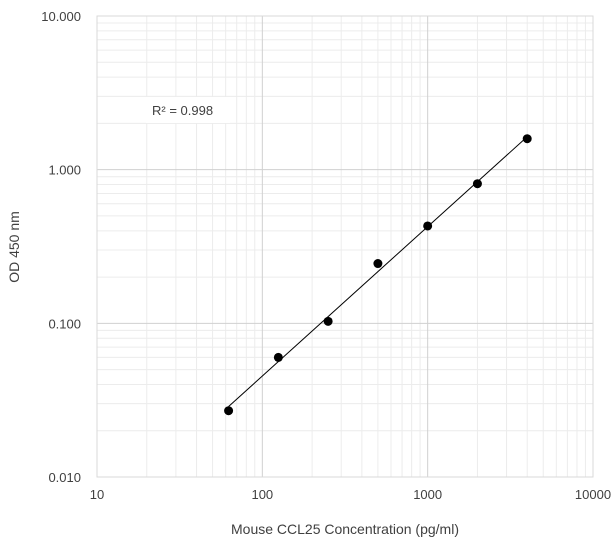  Describe the element at coordinates (61, 16) in the screenshot. I see `y-tick-label: 10.000` at that location.